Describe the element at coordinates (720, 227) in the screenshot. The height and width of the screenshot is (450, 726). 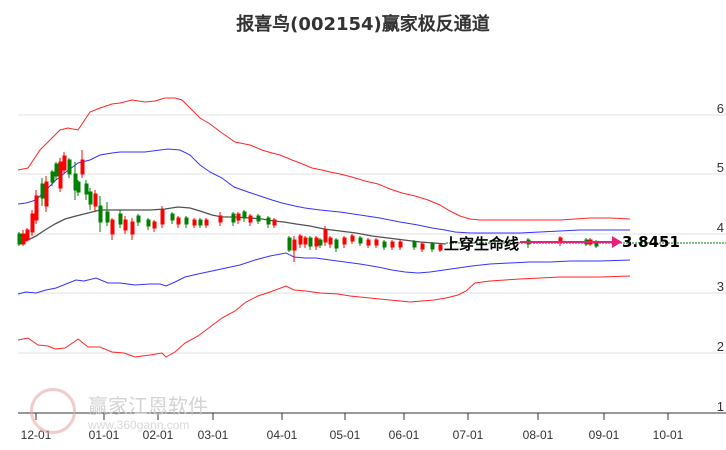
I see `y-tick-4: 4` at that location.